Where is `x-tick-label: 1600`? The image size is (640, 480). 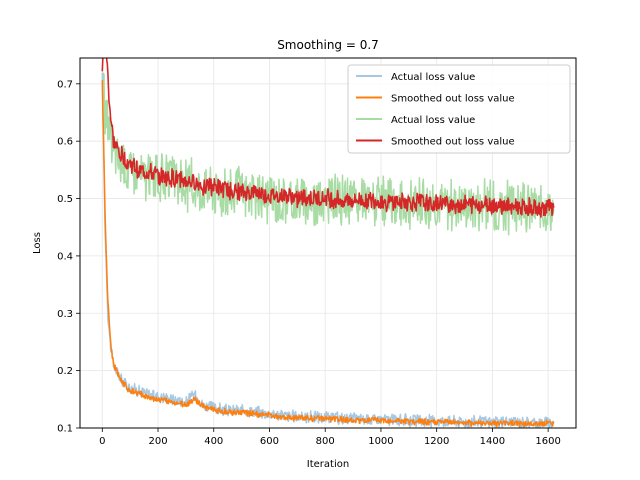
x-tick-label: 1600 is located at coordinates (547, 441).